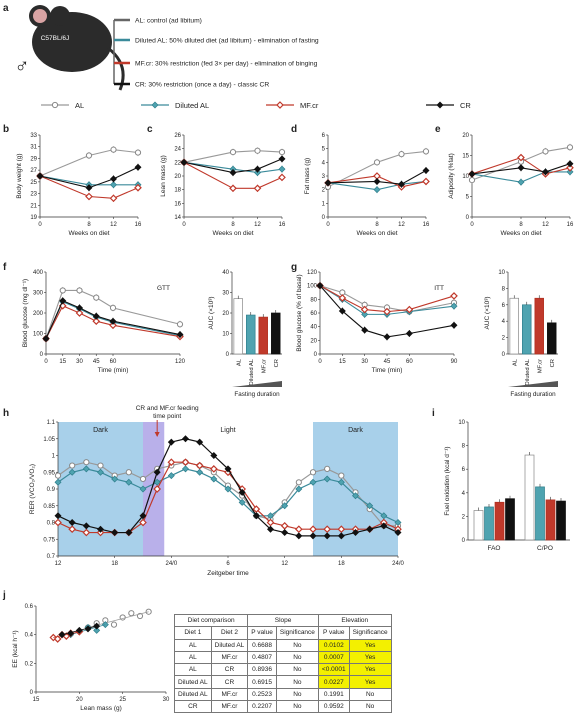 The height and width of the screenshot is (714, 588). Describe the element at coordinates (283, 620) in the screenshot. I see `table-header-cell: Slope` at that location.